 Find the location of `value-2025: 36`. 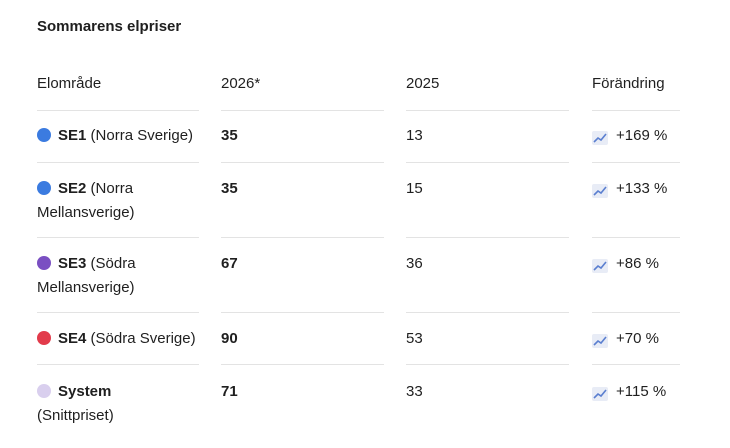

value-2025: 36 is located at coordinates (414, 263).